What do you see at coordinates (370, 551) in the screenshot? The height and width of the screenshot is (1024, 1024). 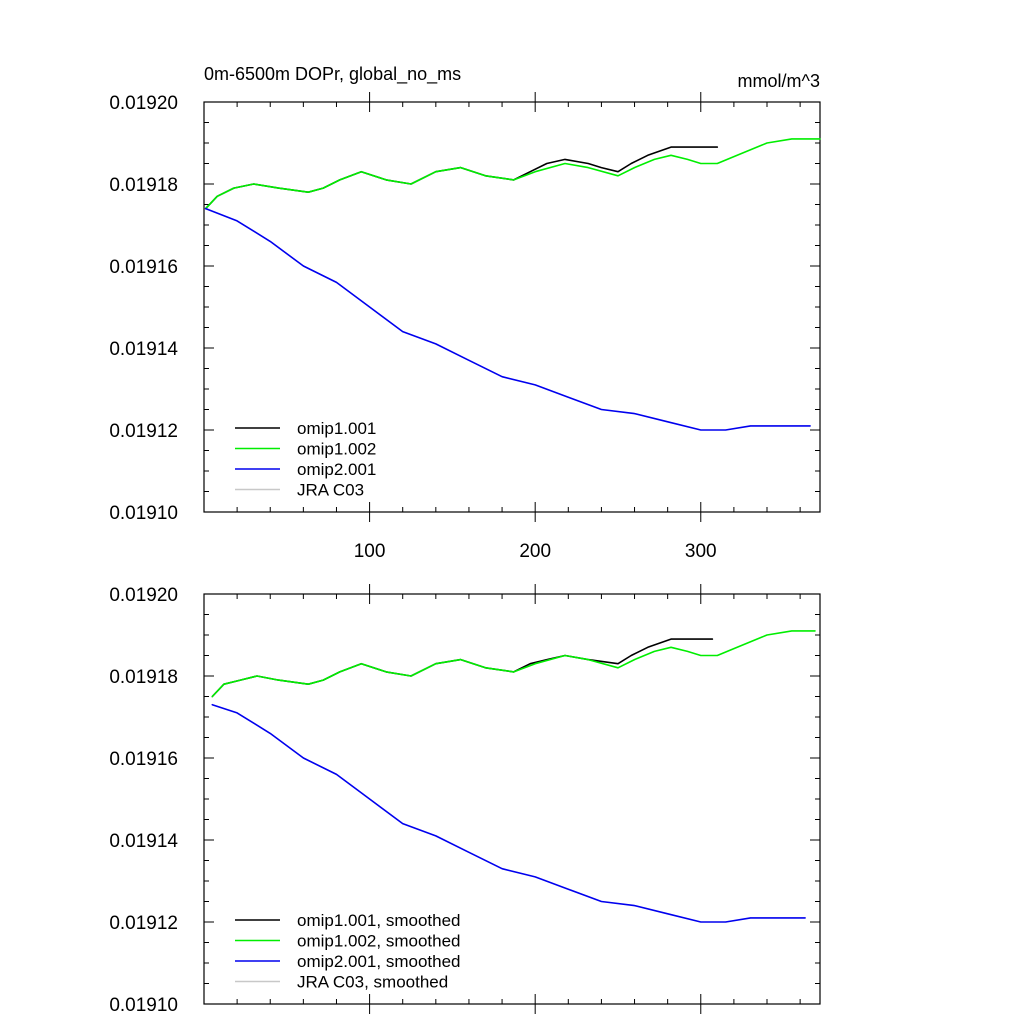 I see `x-tick-label: 100` at bounding box center [370, 551].